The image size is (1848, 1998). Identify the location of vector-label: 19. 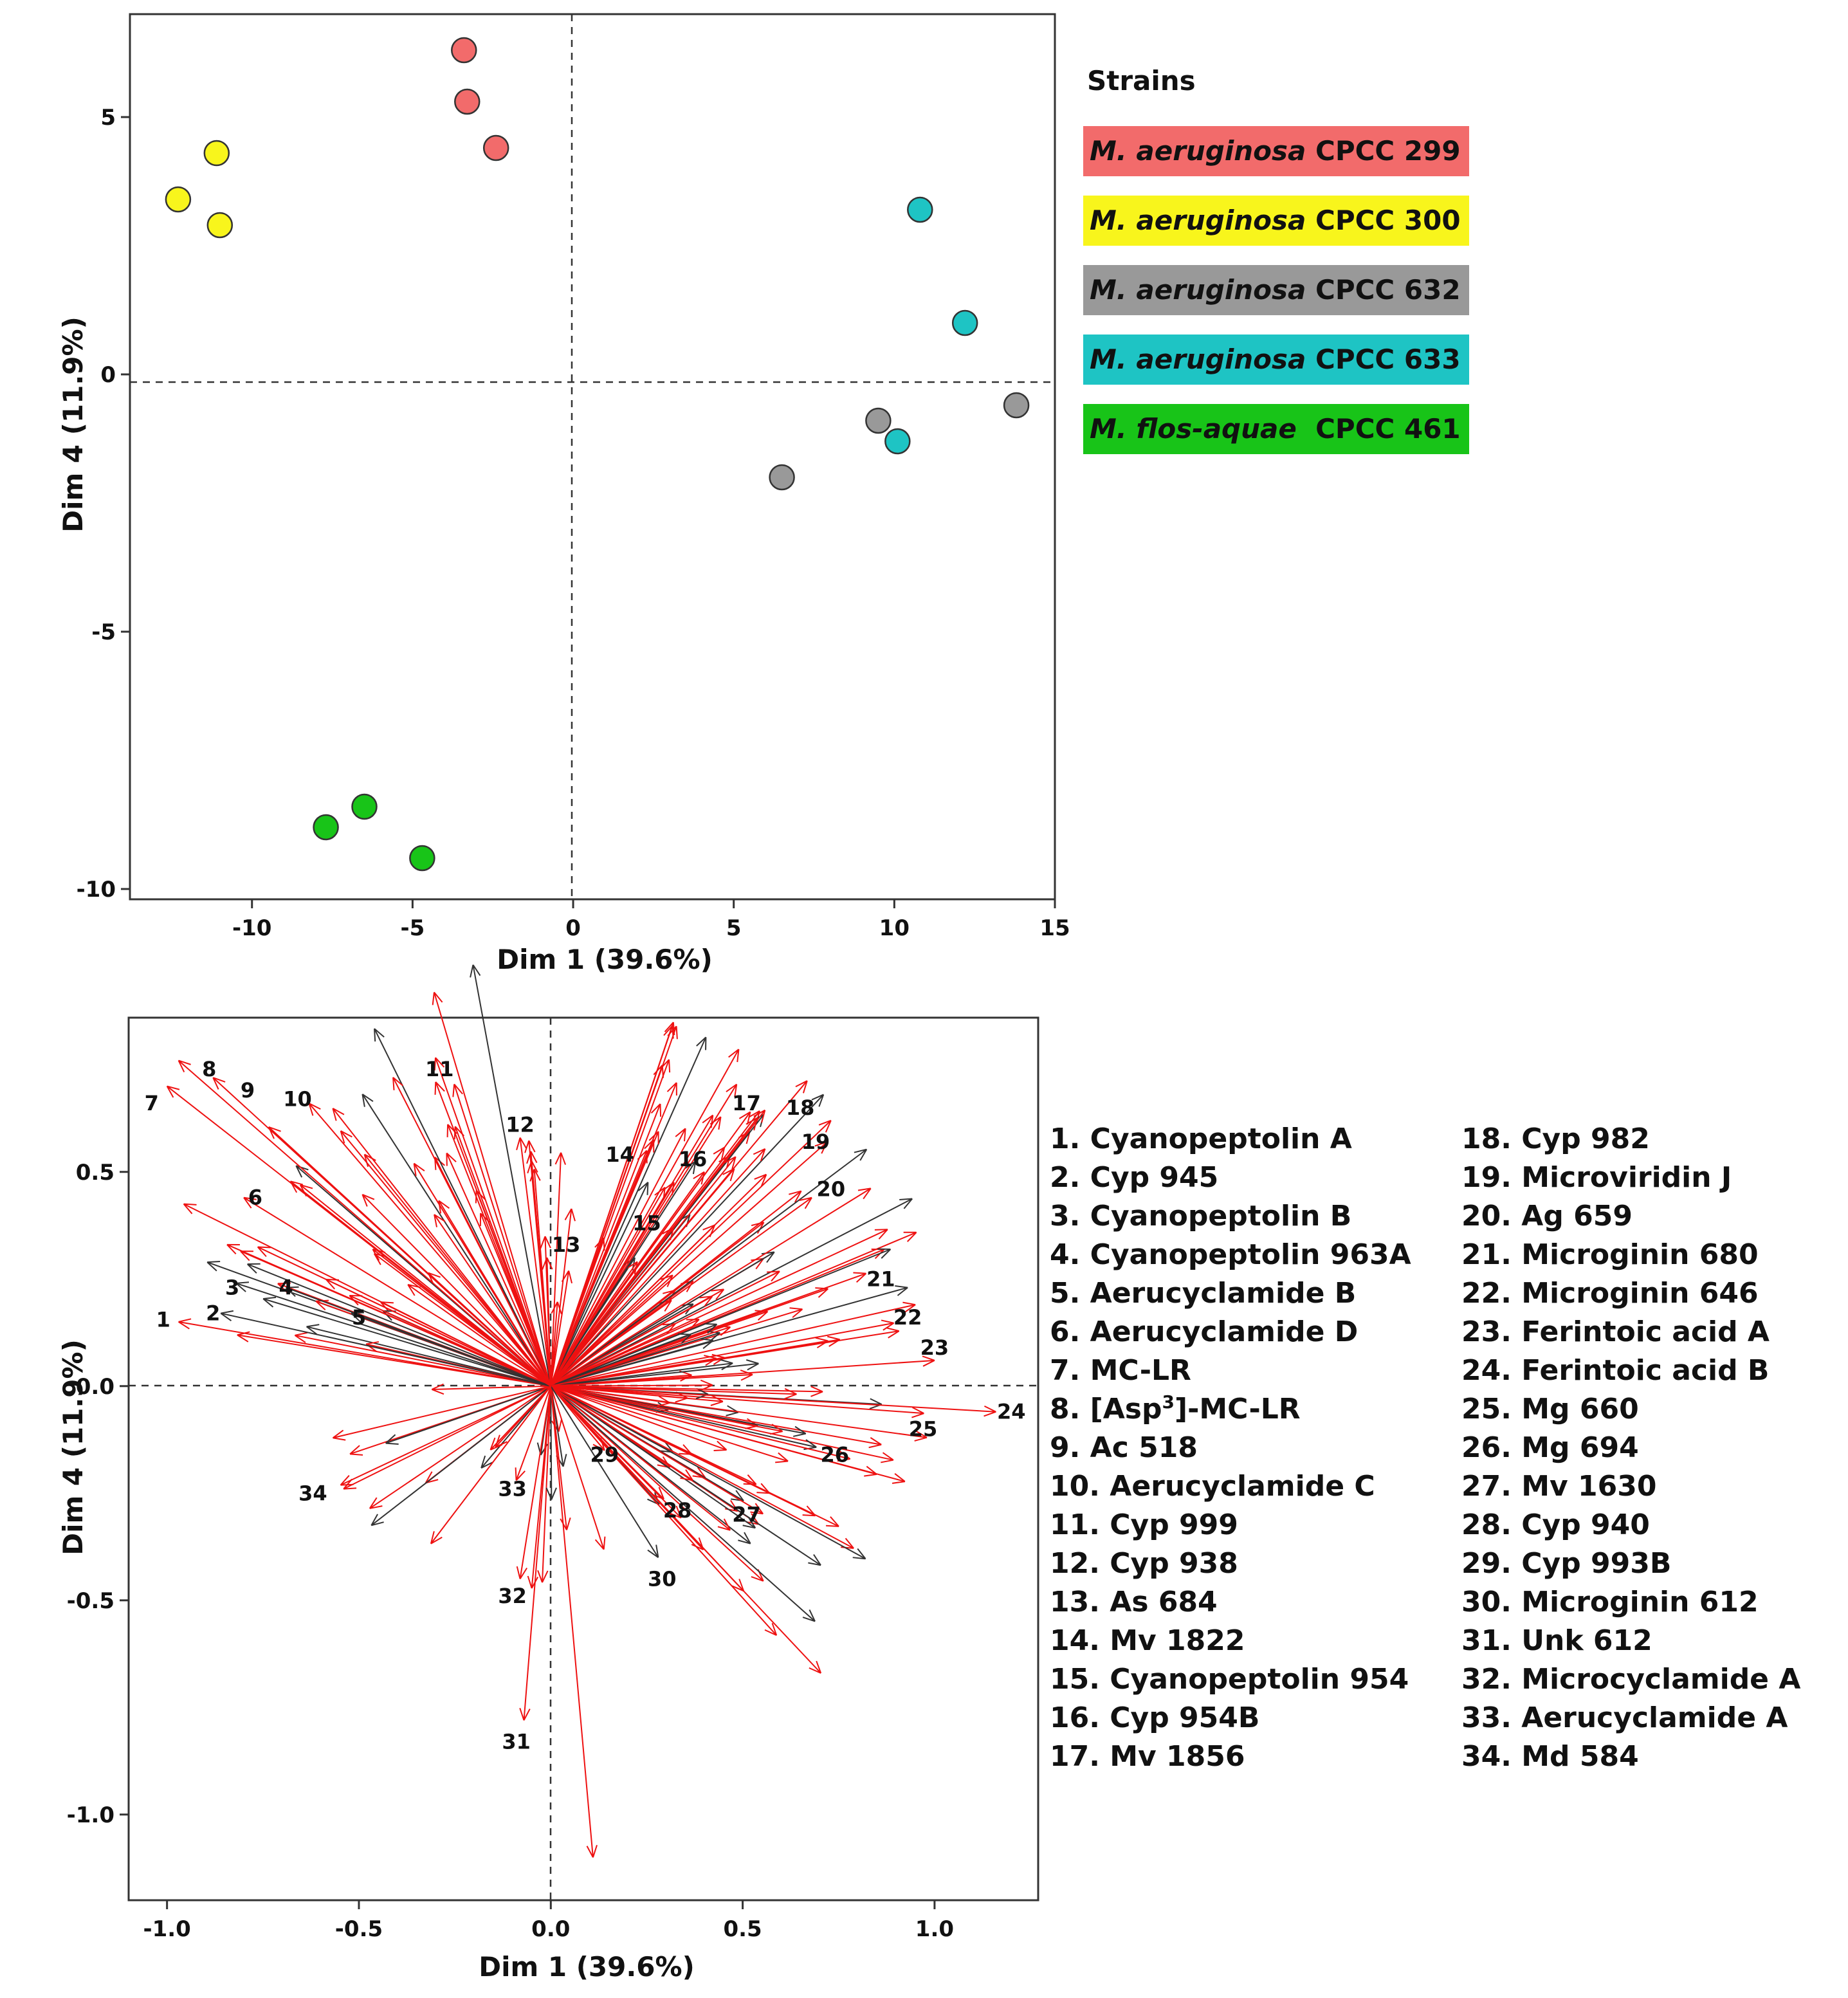
(815, 1142).